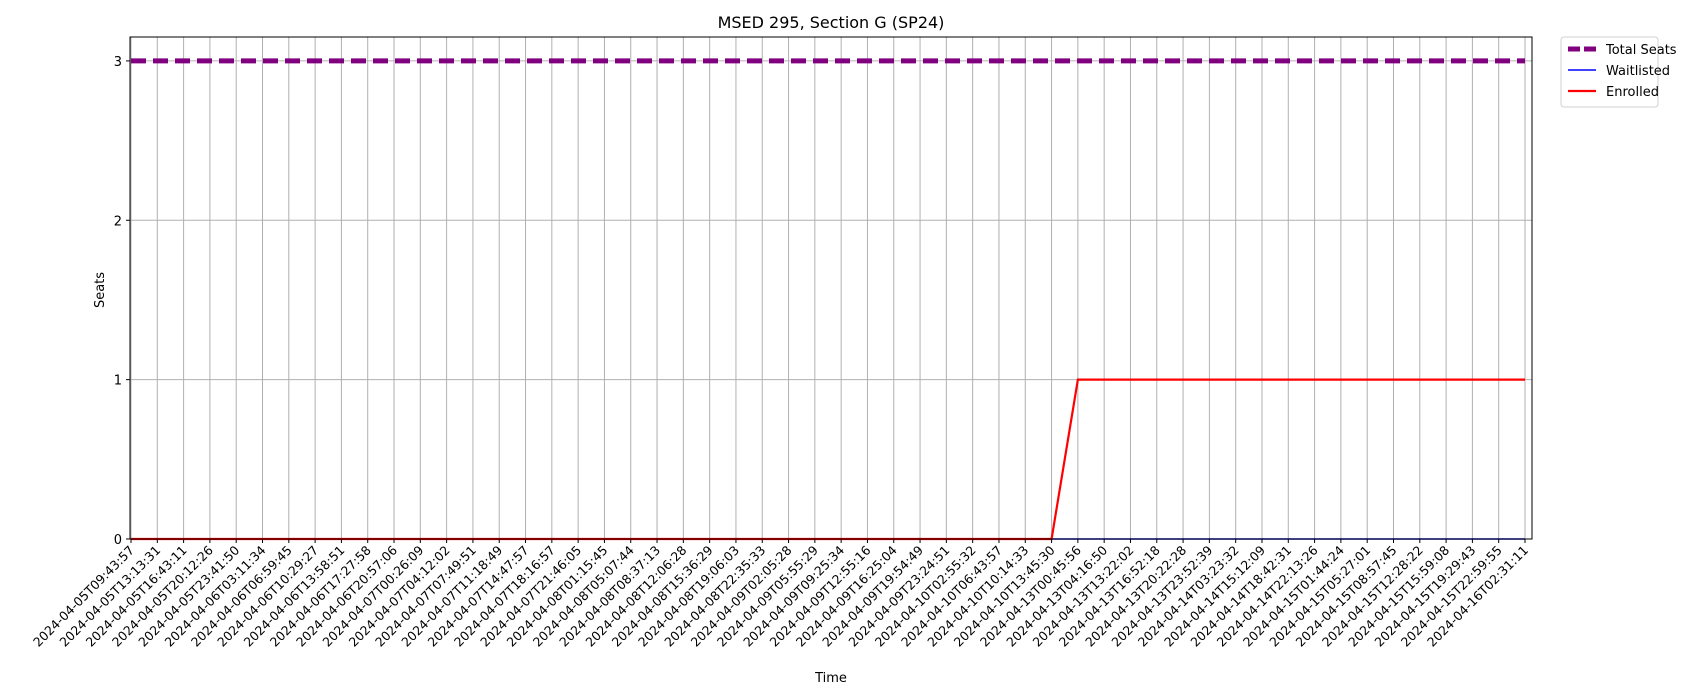  What do you see at coordinates (118, 381) in the screenshot?
I see `y-tick-label: 1` at bounding box center [118, 381].